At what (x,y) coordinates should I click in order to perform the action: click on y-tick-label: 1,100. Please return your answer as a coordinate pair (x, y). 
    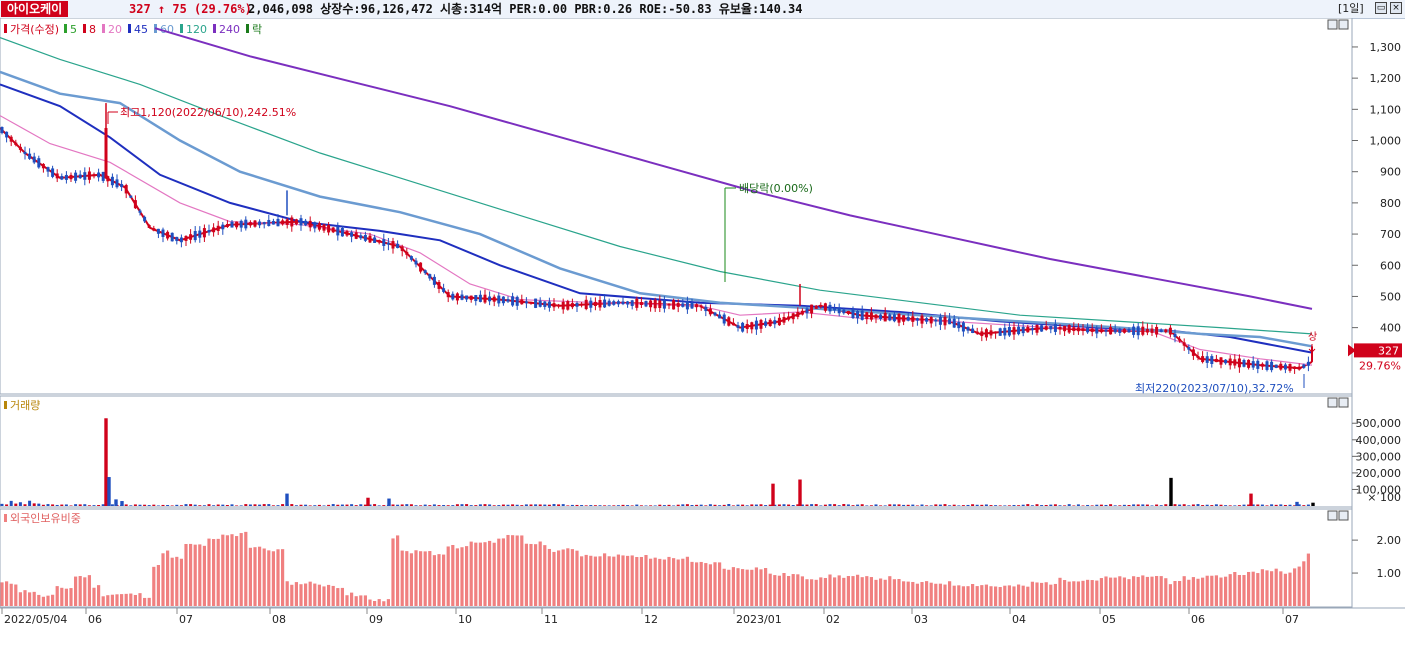
    Looking at the image, I should click on (1386, 109).